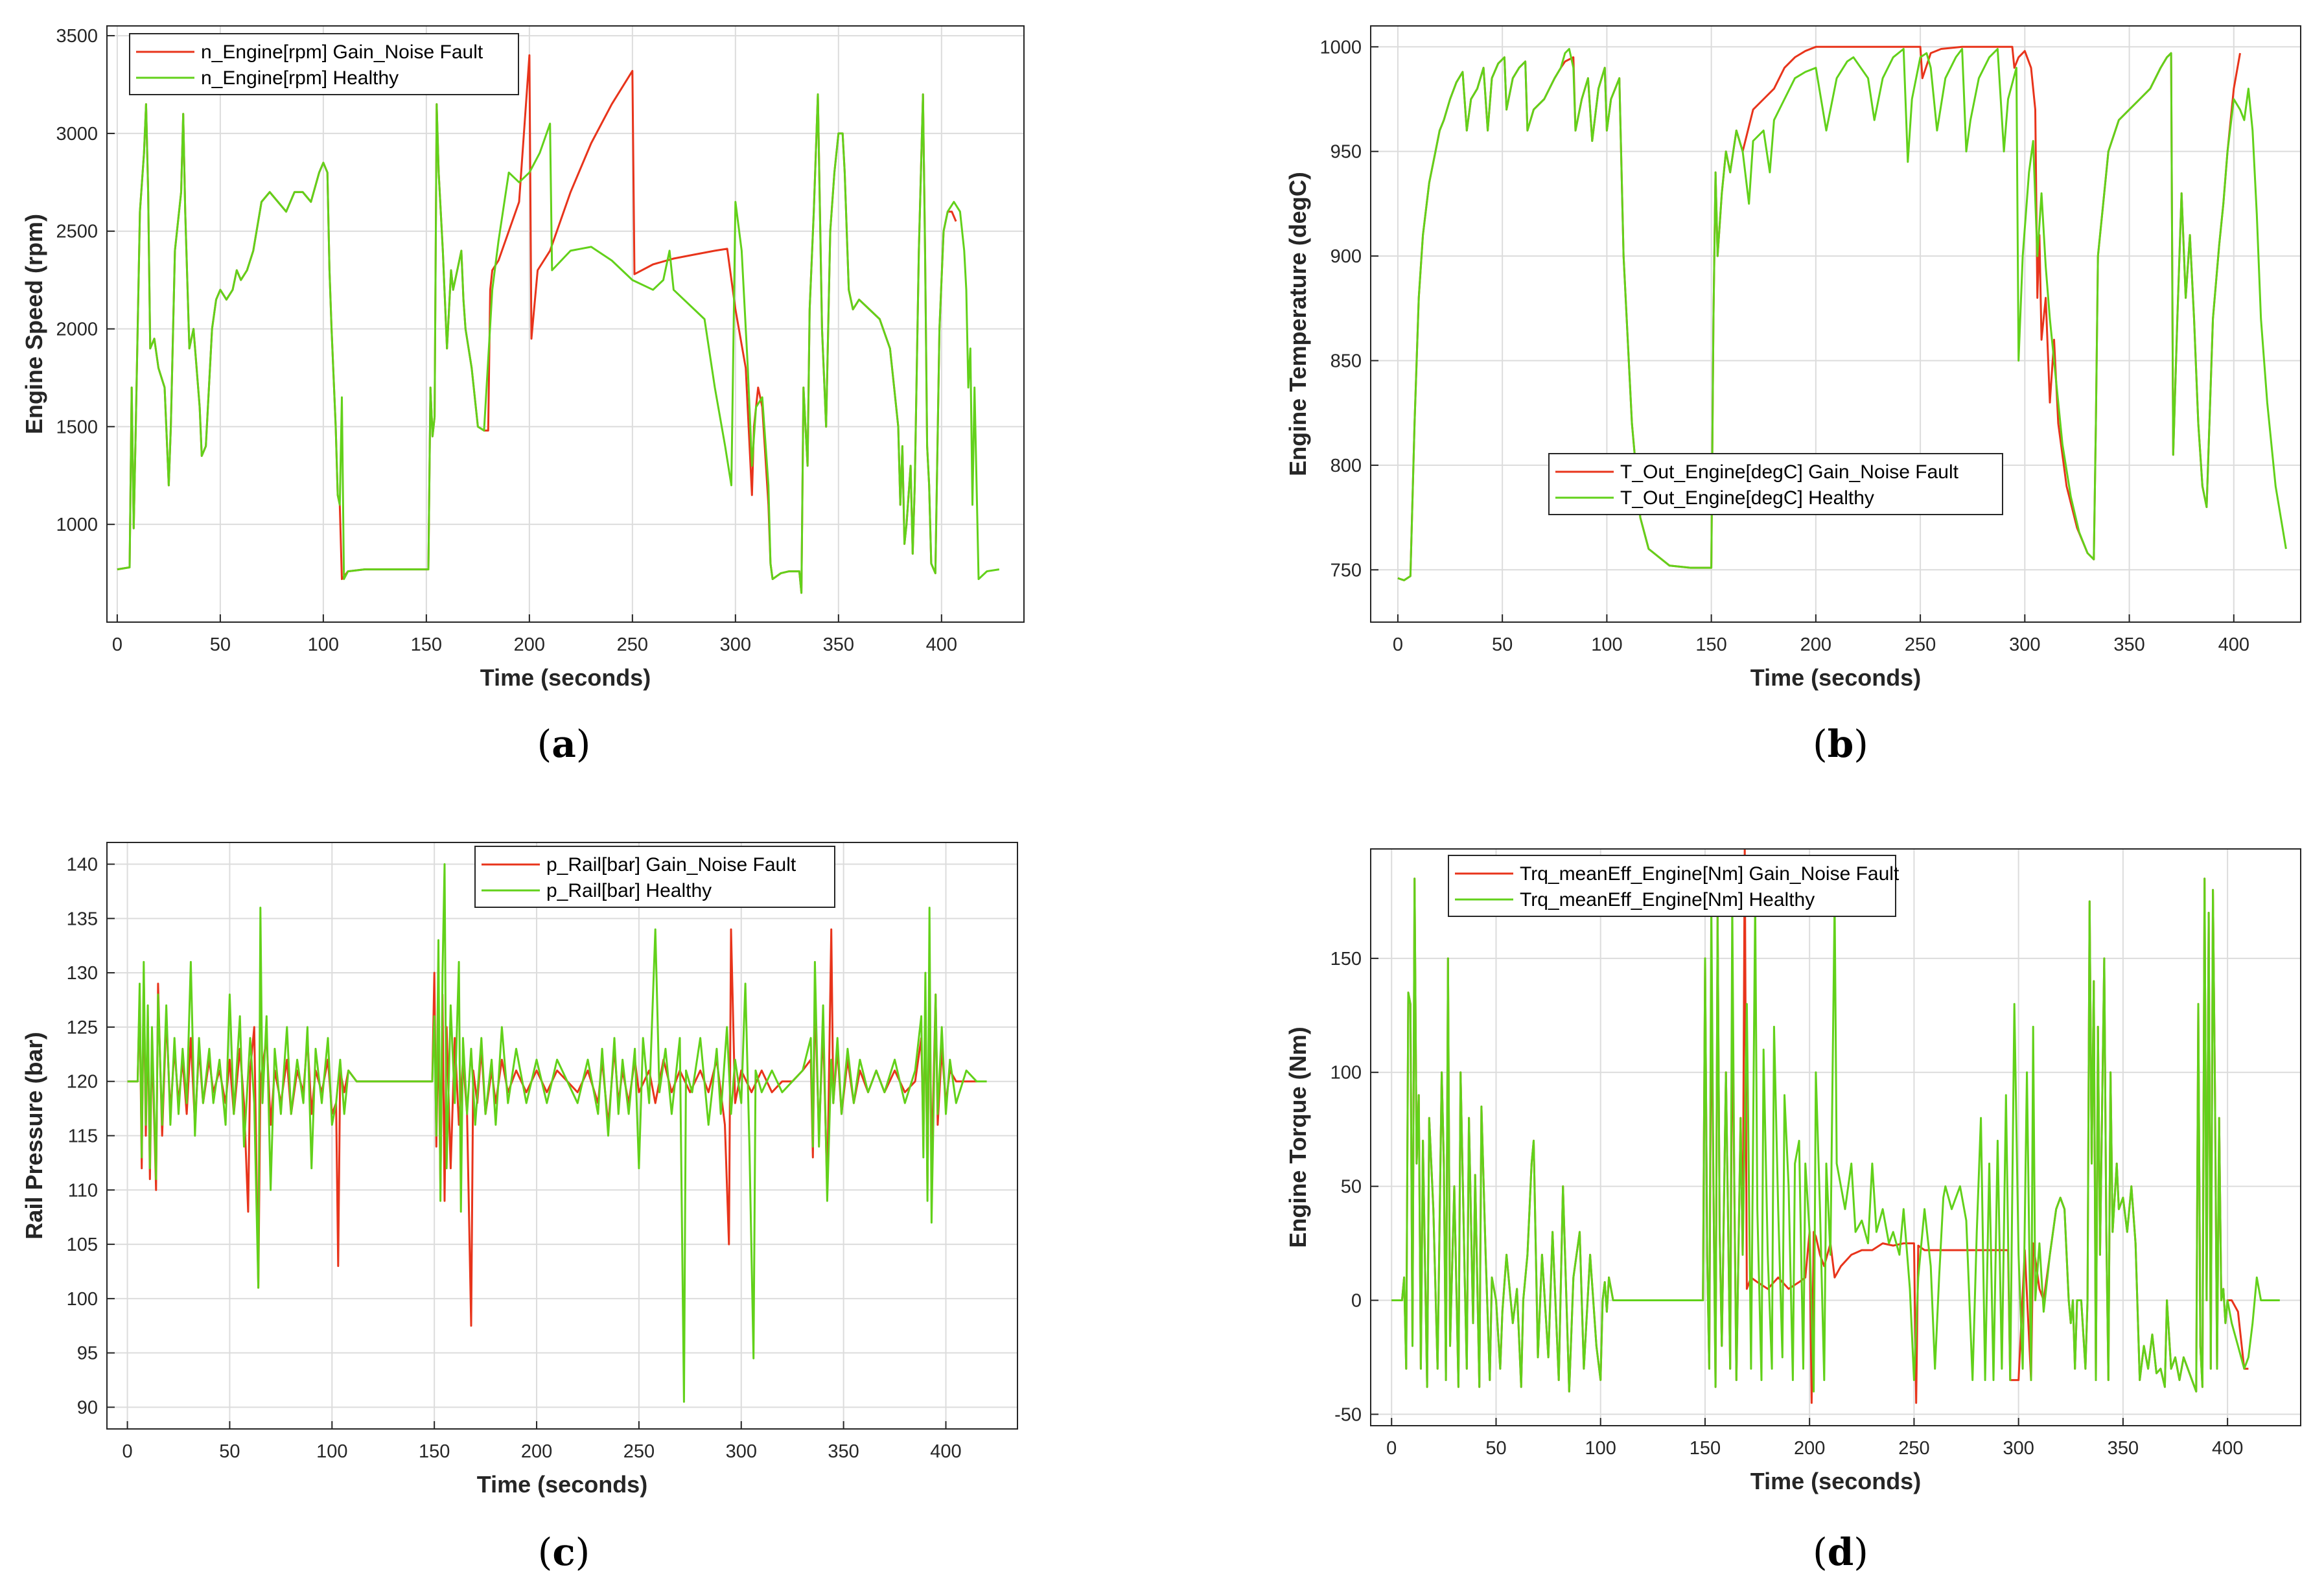  I want to click on legend-entry: n_Engine[rpm] Gain_Noise Fault, so click(342, 52).